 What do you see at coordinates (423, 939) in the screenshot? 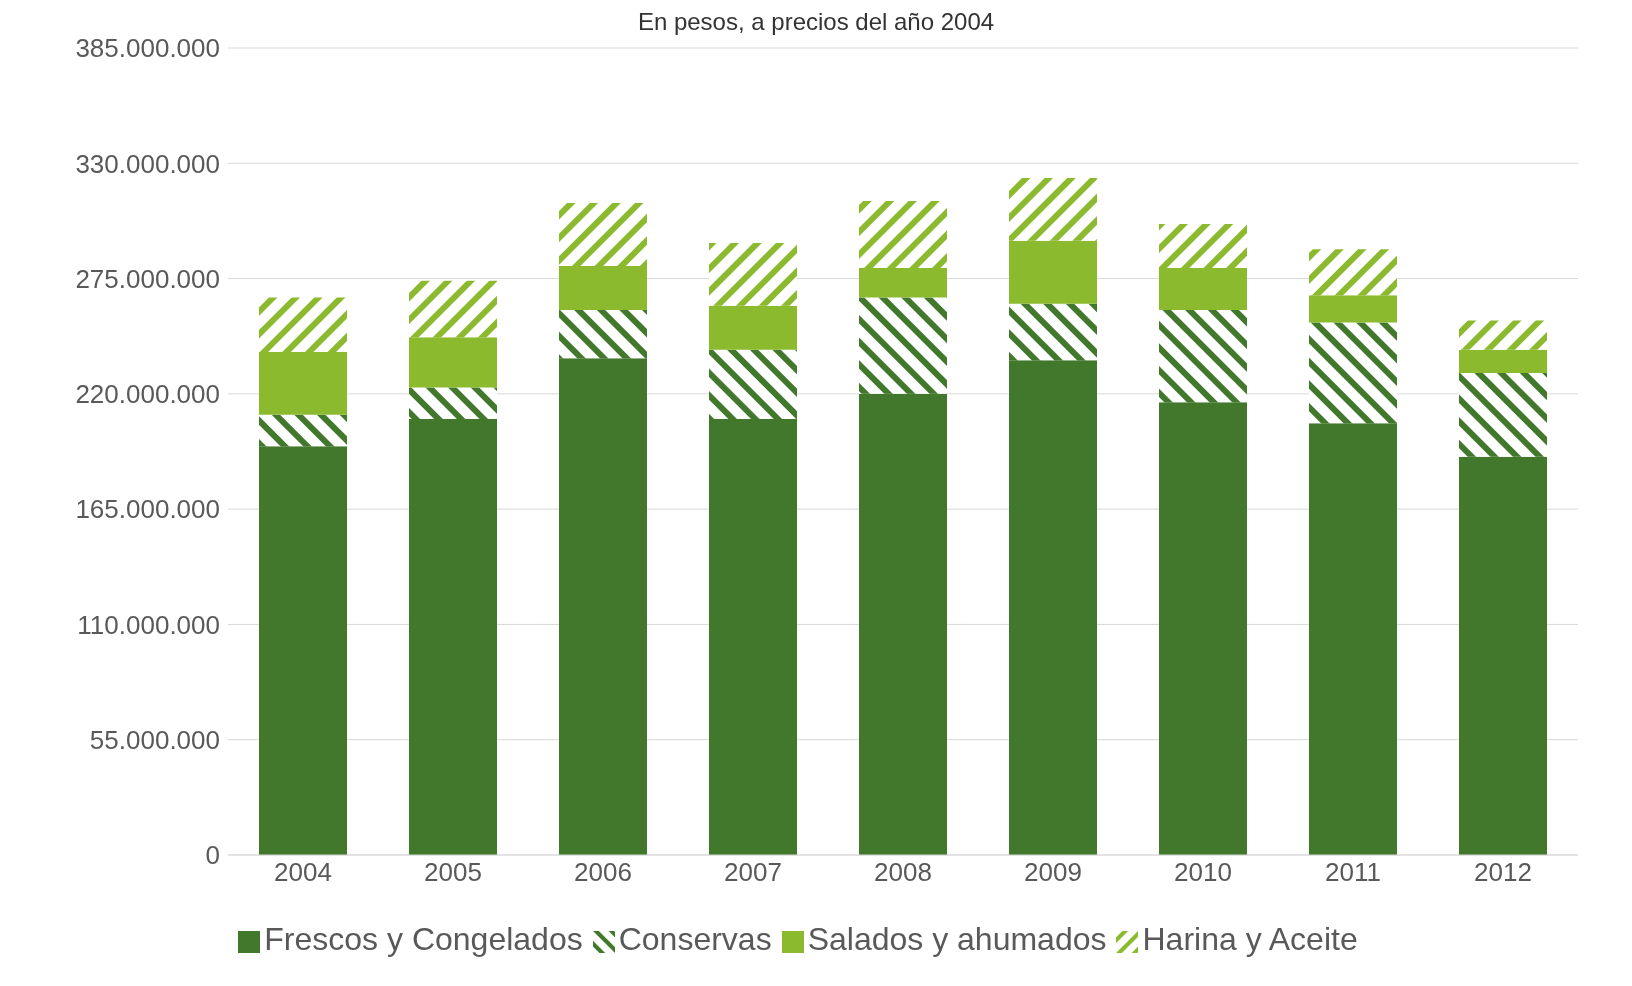
I see `legend-label: Frescos y Congelados` at bounding box center [423, 939].